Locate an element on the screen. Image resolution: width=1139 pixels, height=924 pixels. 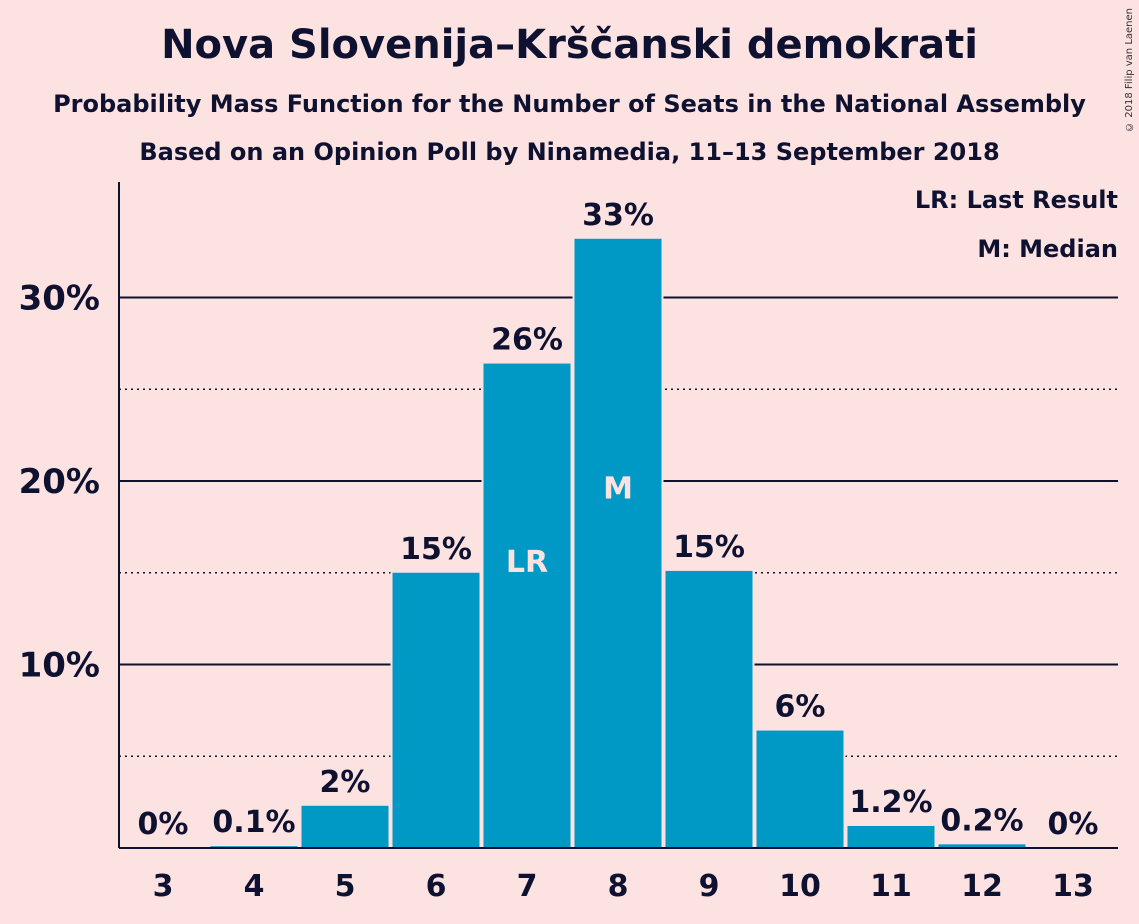
bar-value-label: 26% is located at coordinates (527, 340).